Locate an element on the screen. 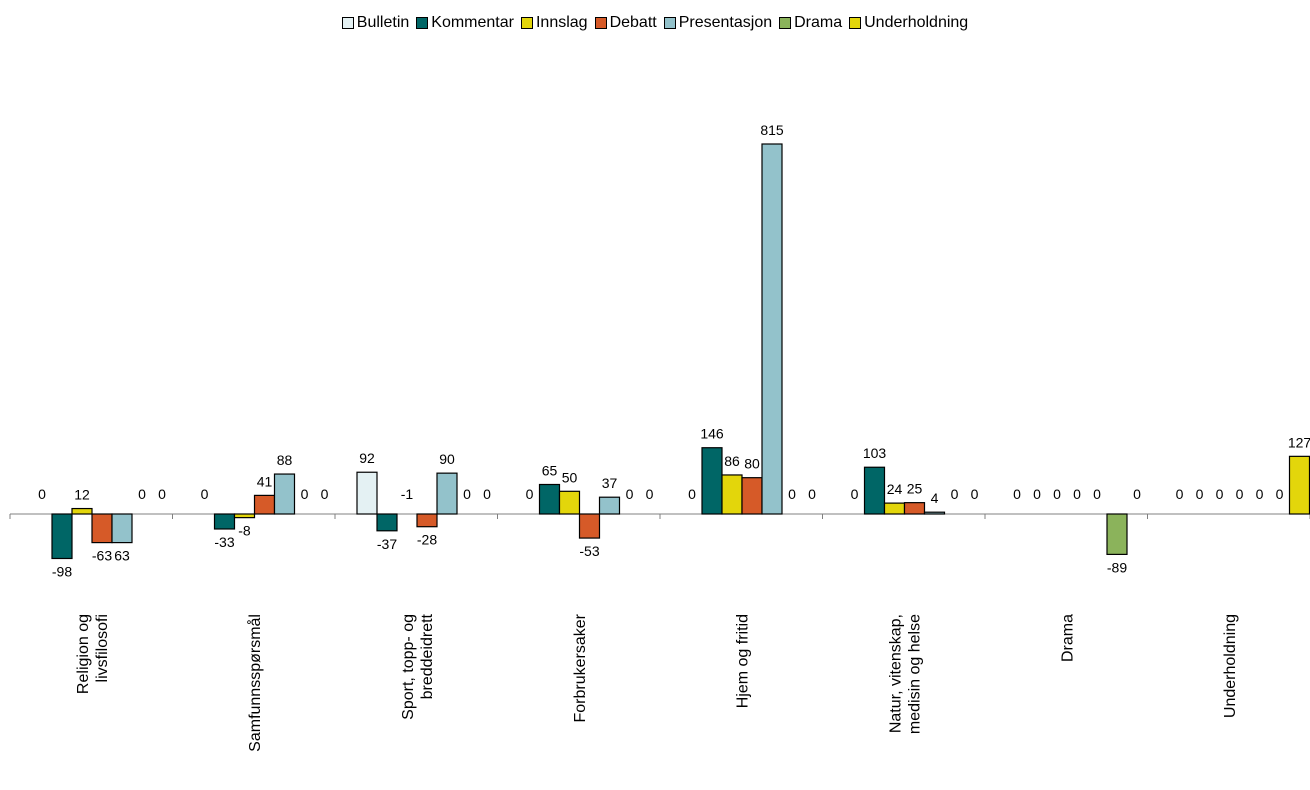 This screenshot has width=1310, height=790. category-label: Natur, vitenskap, medisin og helse is located at coordinates (905, 674).